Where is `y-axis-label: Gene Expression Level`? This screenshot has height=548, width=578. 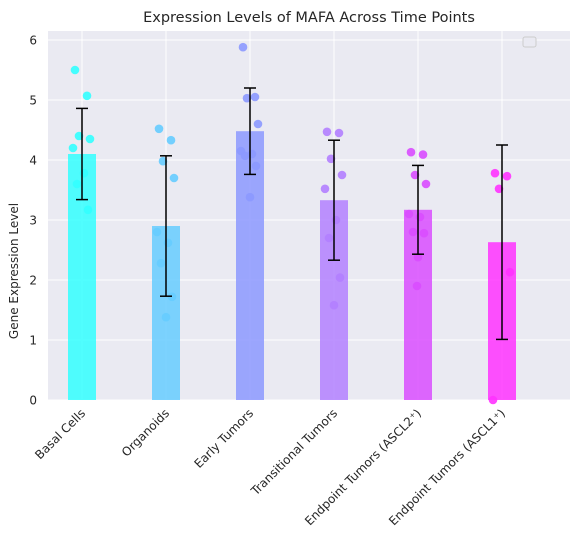
y-axis-label: Gene Expression Level is located at coordinates (14, 271).